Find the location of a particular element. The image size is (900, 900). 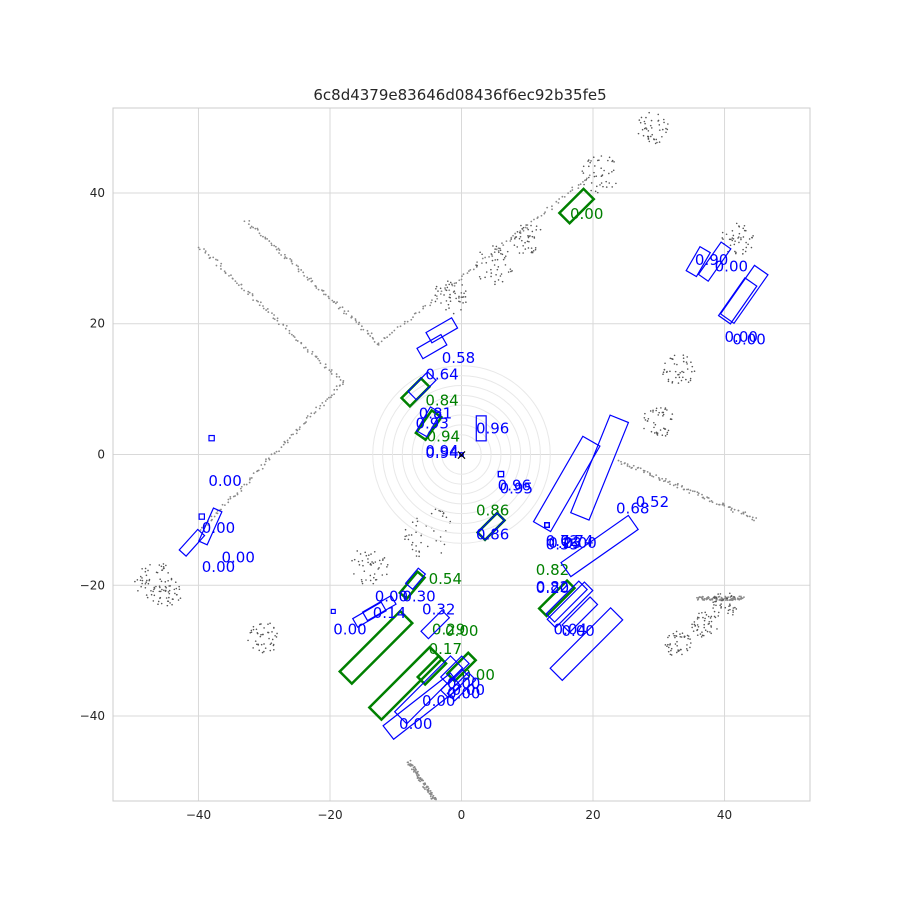

x-tick-label: 40 is located at coordinates (724, 815).